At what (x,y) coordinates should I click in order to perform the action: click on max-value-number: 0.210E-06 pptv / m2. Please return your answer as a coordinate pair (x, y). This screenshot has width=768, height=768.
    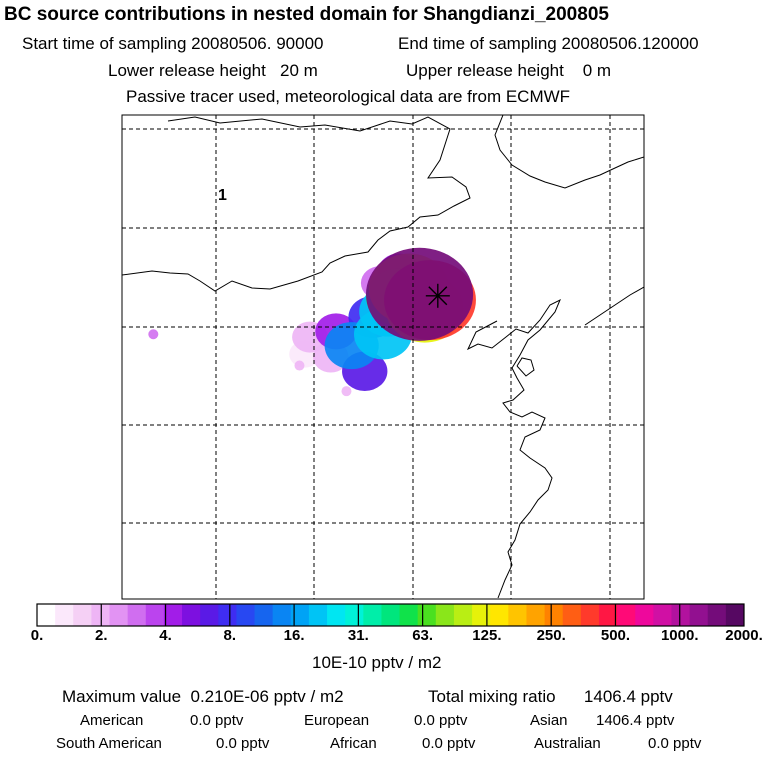
    Looking at the image, I should click on (267, 696).